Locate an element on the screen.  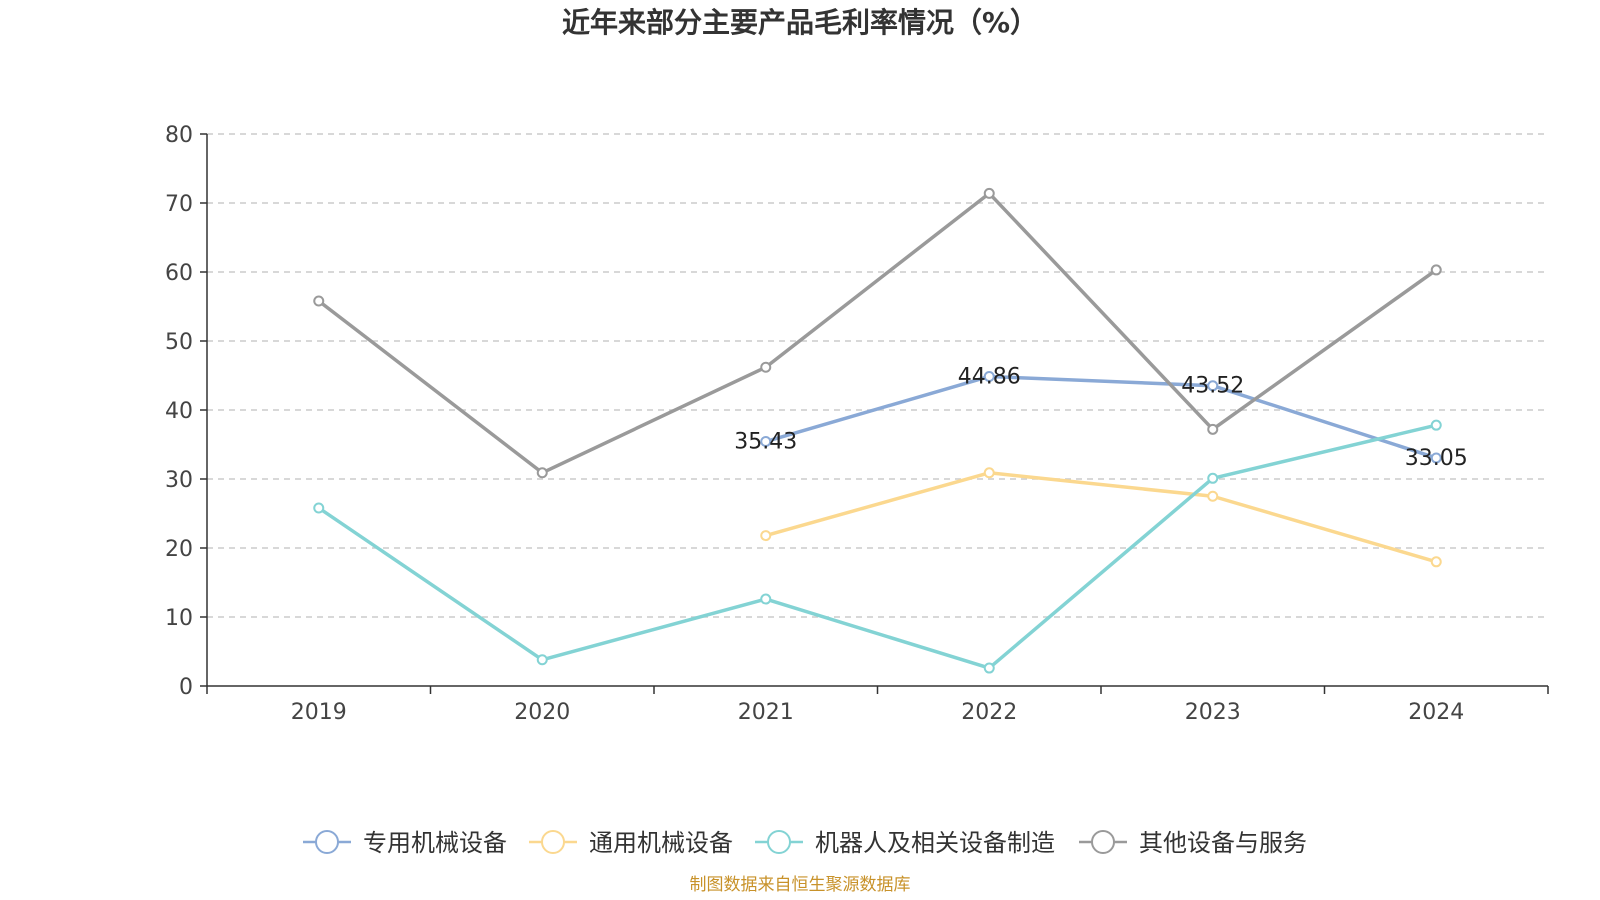
x-tick-label: 2023 is located at coordinates (1213, 712).